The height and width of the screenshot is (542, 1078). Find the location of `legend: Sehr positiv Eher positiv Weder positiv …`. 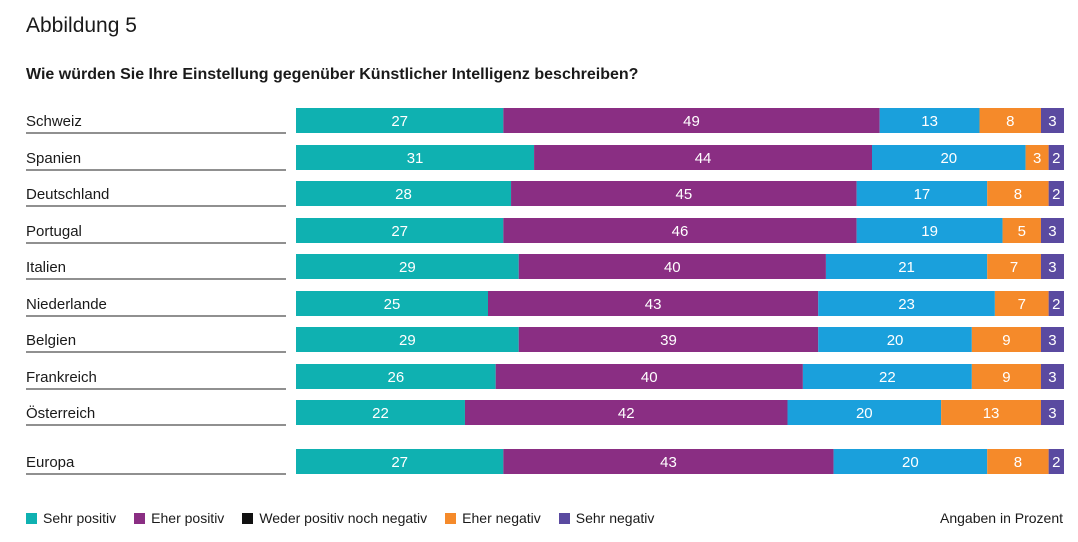

legend: Sehr positiv Eher positiv Weder positiv … is located at coordinates (349, 518).